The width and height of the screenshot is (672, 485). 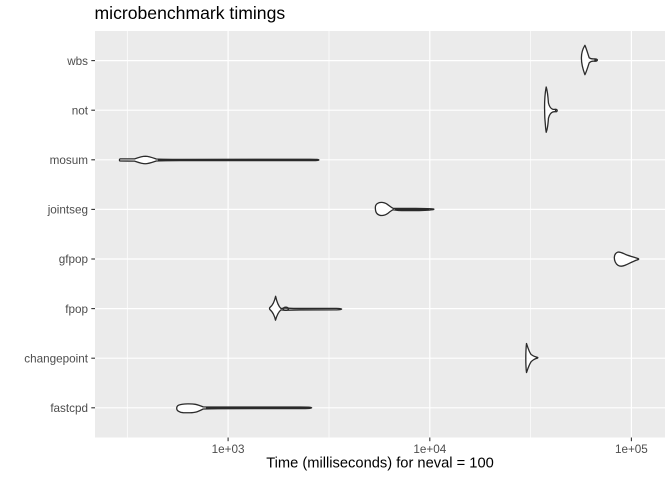 What do you see at coordinates (76, 309) in the screenshot?
I see `svg-text: fpop` at bounding box center [76, 309].